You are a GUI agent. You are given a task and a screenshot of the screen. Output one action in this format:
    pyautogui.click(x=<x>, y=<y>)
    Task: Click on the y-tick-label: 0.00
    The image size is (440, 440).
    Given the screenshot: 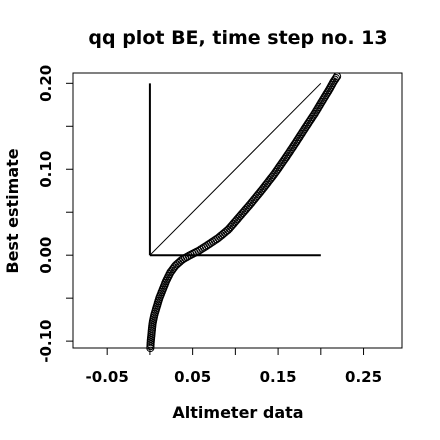 What is the action you would take?
    pyautogui.click(x=46, y=255)
    